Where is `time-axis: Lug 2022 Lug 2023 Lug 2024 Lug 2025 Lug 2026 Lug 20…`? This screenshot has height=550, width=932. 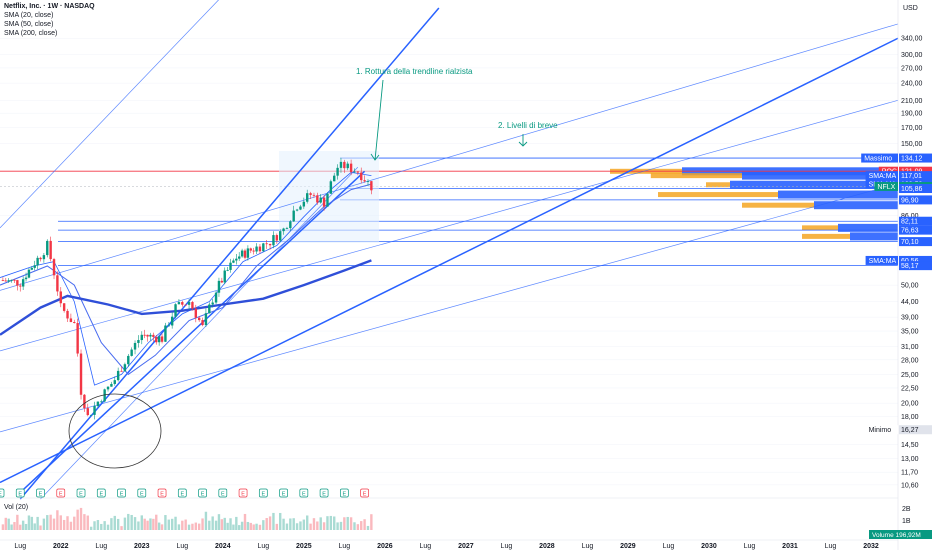
time-axis: Lug 2022 Lug 2023 Lug 2024 Lug 2025 Lug 2026 Lug 20… is located at coordinates (449, 544).